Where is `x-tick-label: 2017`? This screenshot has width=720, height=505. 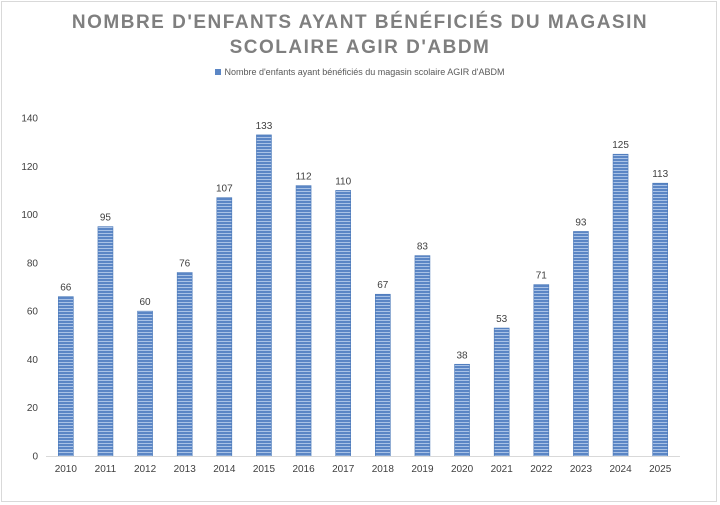 x-tick-label: 2017 is located at coordinates (343, 469).